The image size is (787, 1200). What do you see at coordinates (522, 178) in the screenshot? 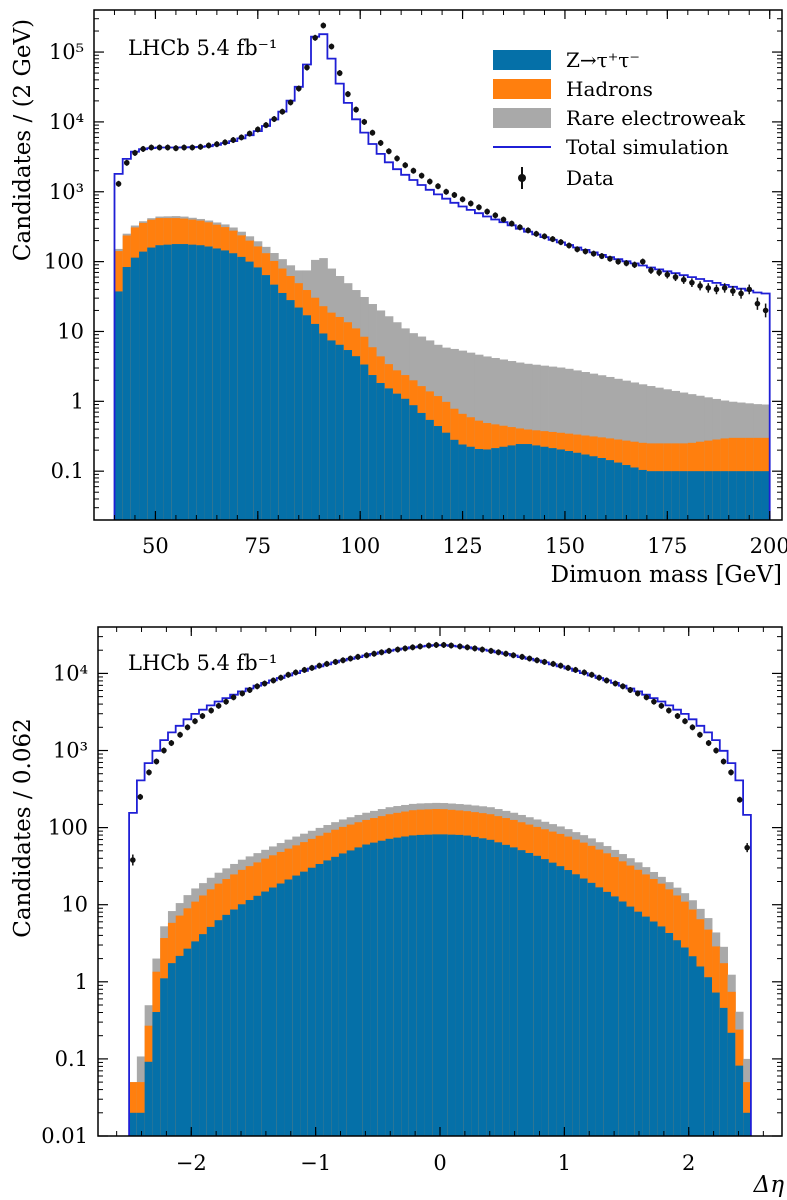
I see `legend-data-marker` at bounding box center [522, 178].